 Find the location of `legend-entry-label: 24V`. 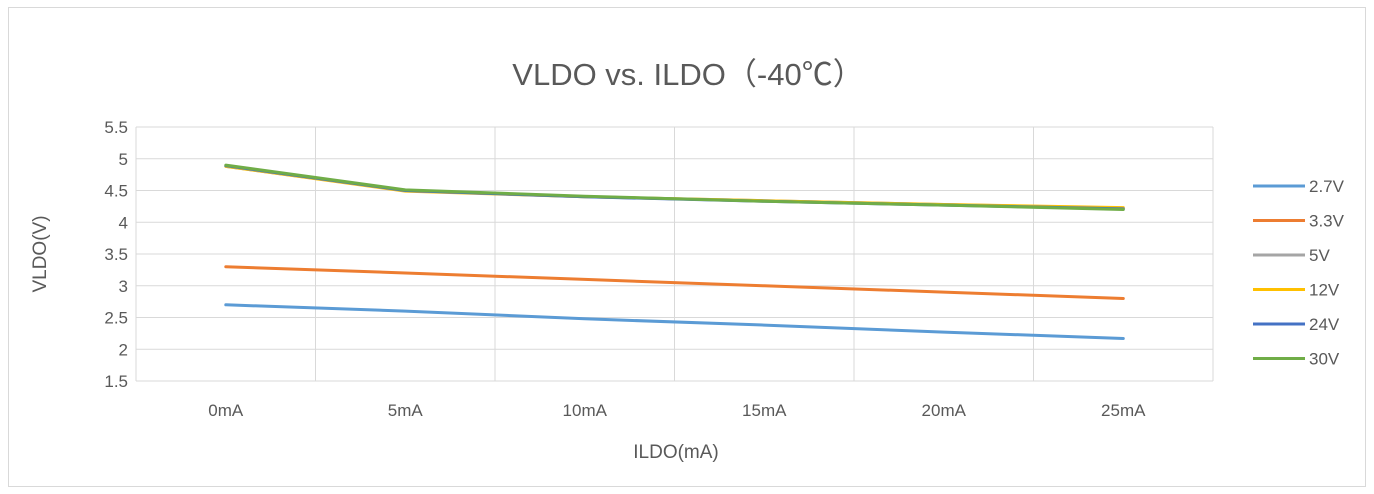

legend-entry-label: 24V is located at coordinates (1324, 324).